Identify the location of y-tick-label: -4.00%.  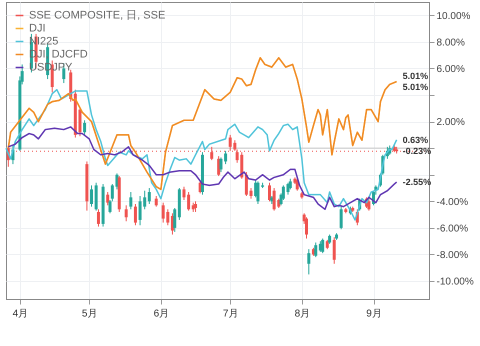
(452, 202).